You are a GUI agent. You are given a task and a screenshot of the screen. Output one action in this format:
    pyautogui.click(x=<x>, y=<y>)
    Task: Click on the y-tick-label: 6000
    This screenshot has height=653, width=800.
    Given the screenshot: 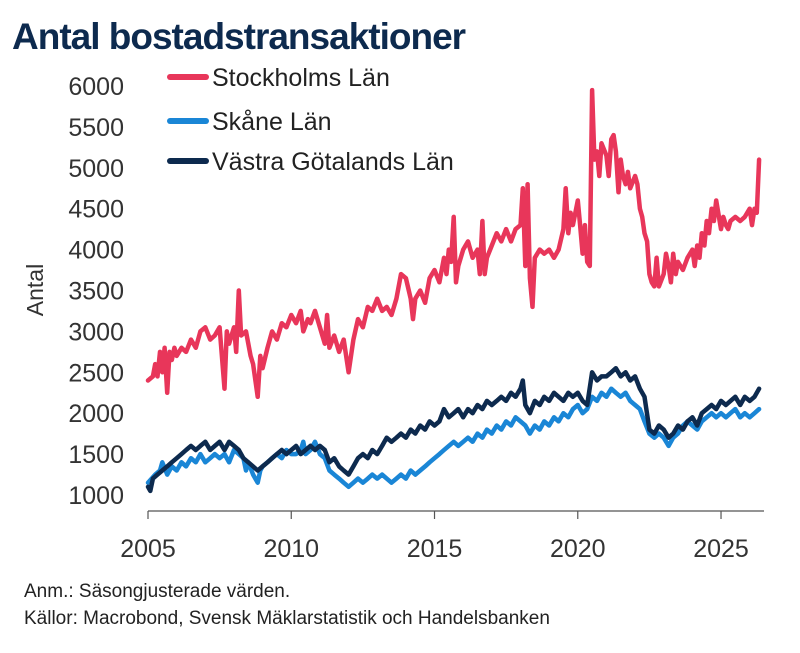 What is the action you would take?
    pyautogui.click(x=96, y=87)
    